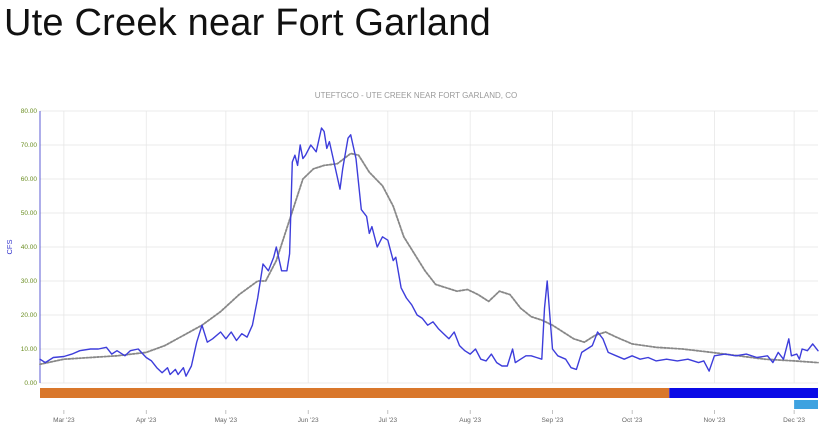 Image resolution: width=822 pixels, height=432 pixels. Describe the element at coordinates (715, 420) in the screenshot. I see `x-tick-label: Nov '23` at that location.